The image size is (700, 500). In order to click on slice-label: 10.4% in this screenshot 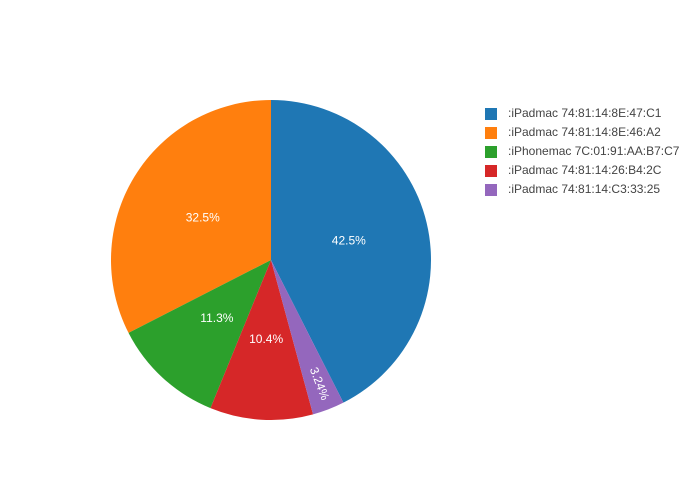, I will do `click(266, 339)`.